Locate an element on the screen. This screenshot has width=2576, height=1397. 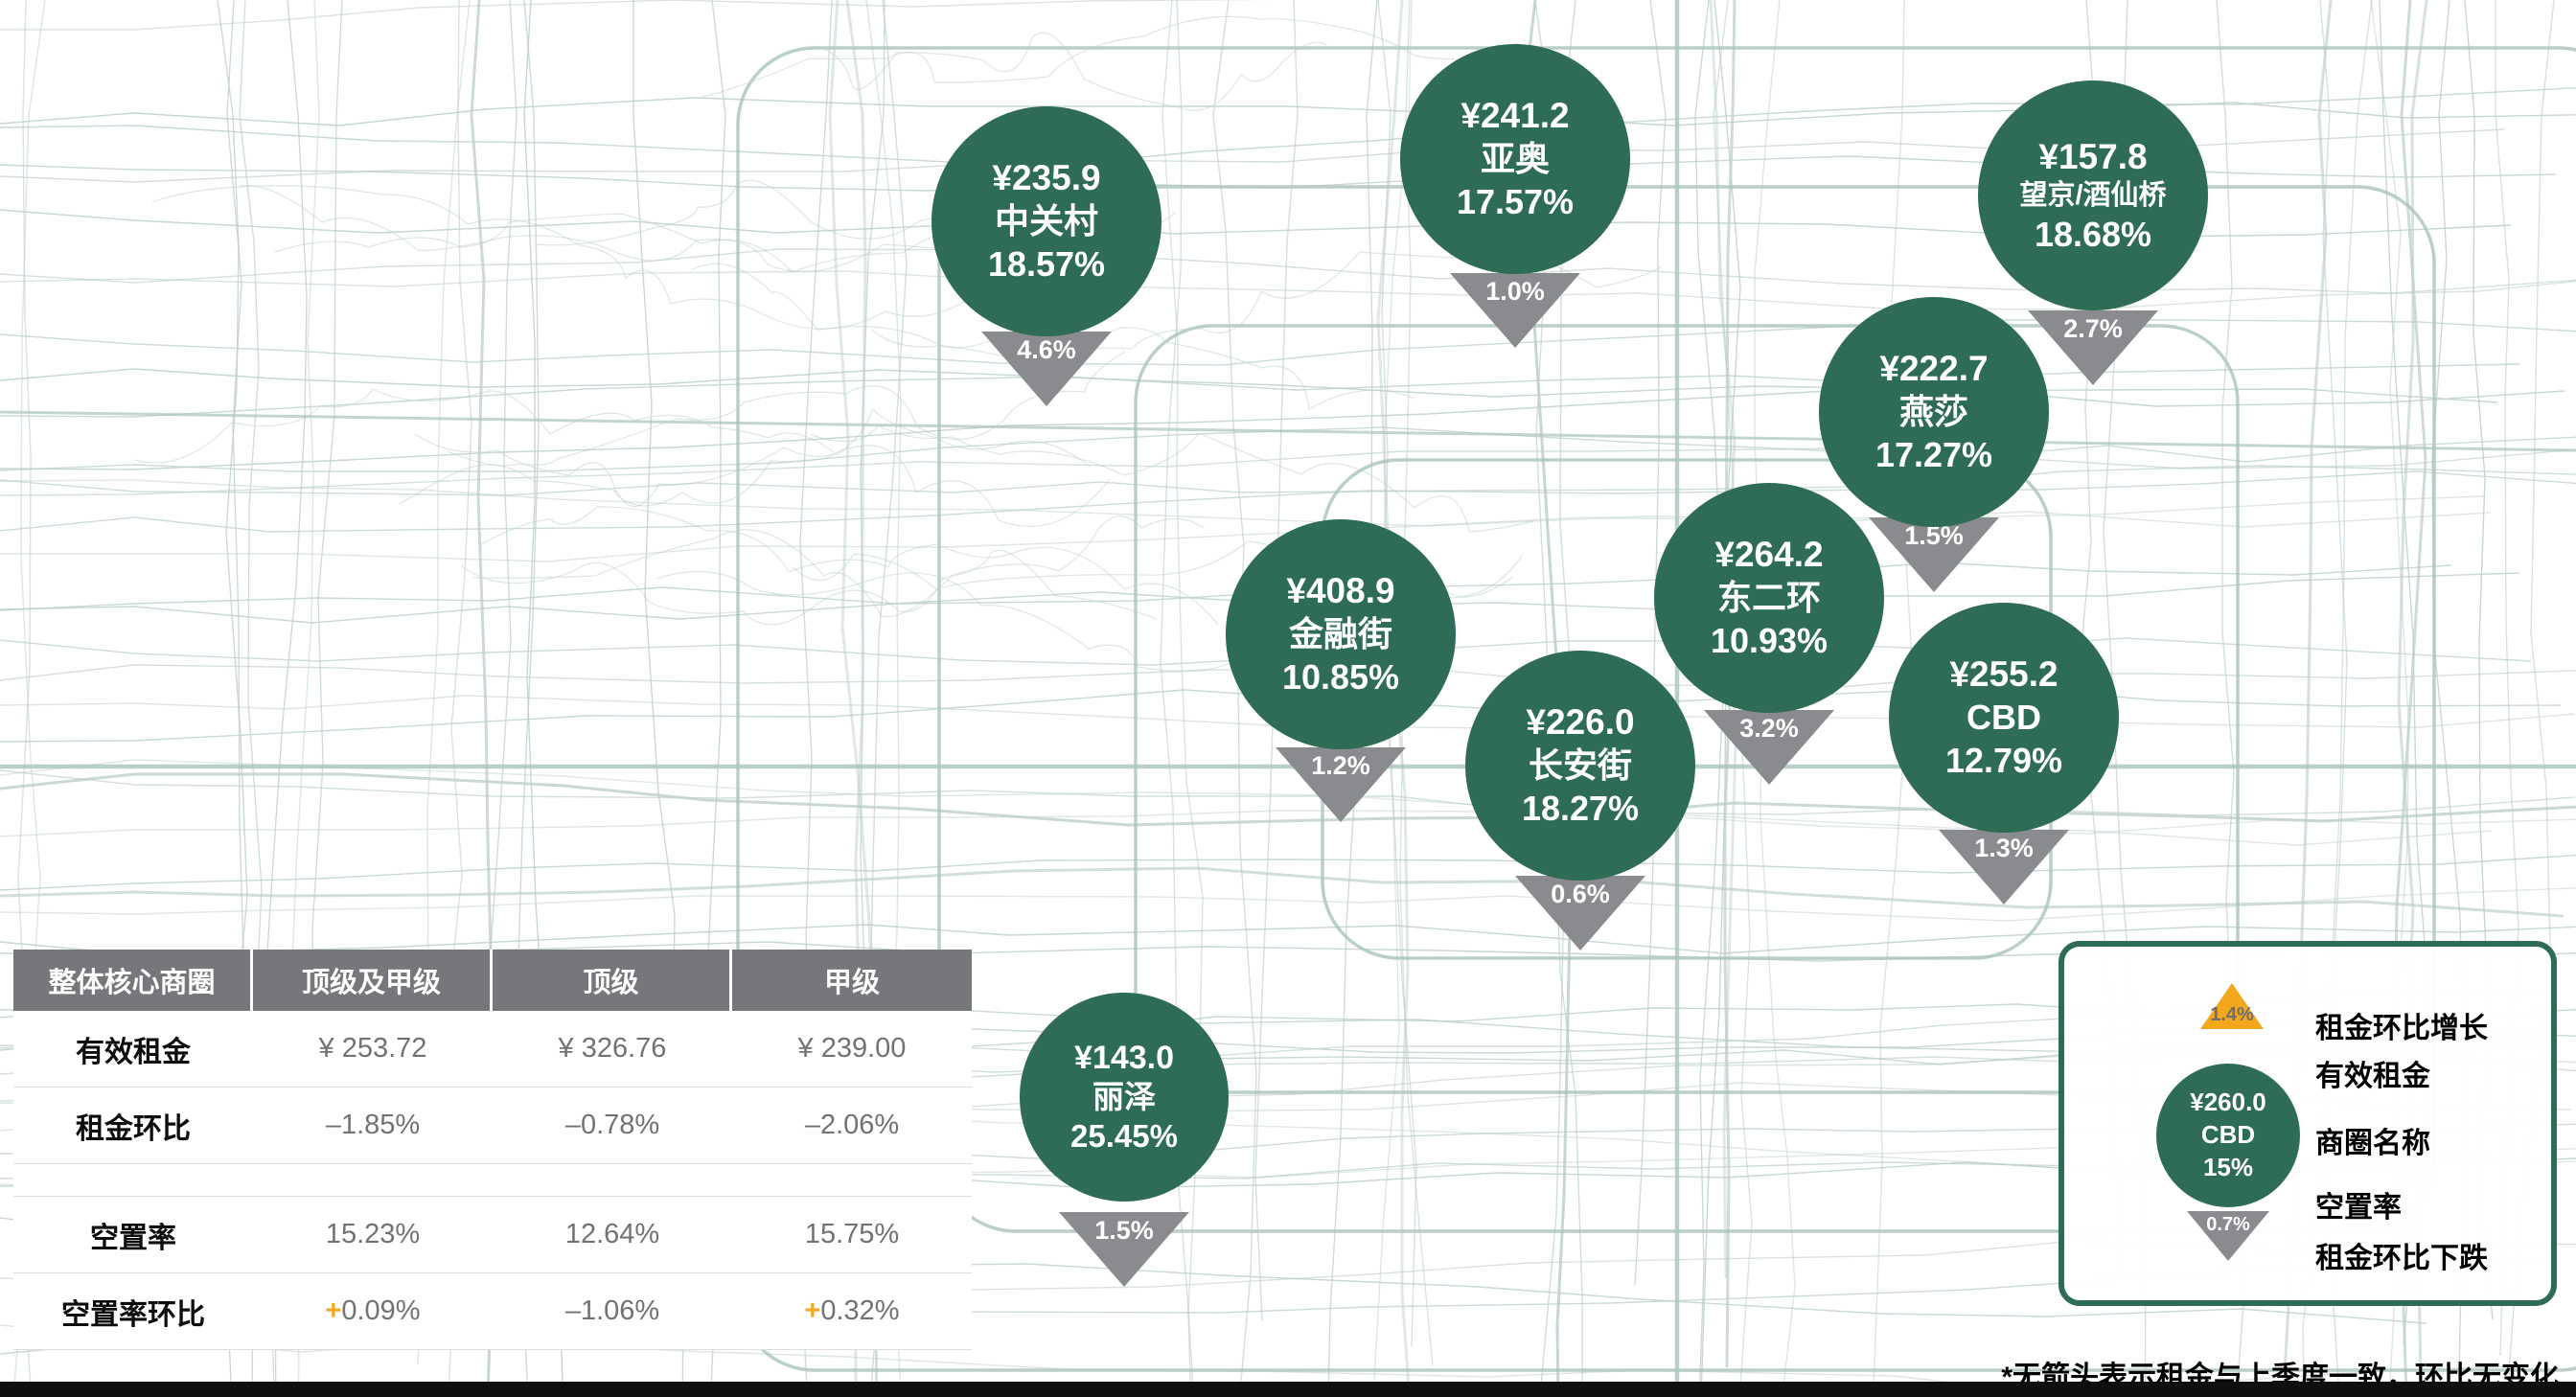
legend-label-effective-rent: 有效租金 is located at coordinates (2372, 1076).